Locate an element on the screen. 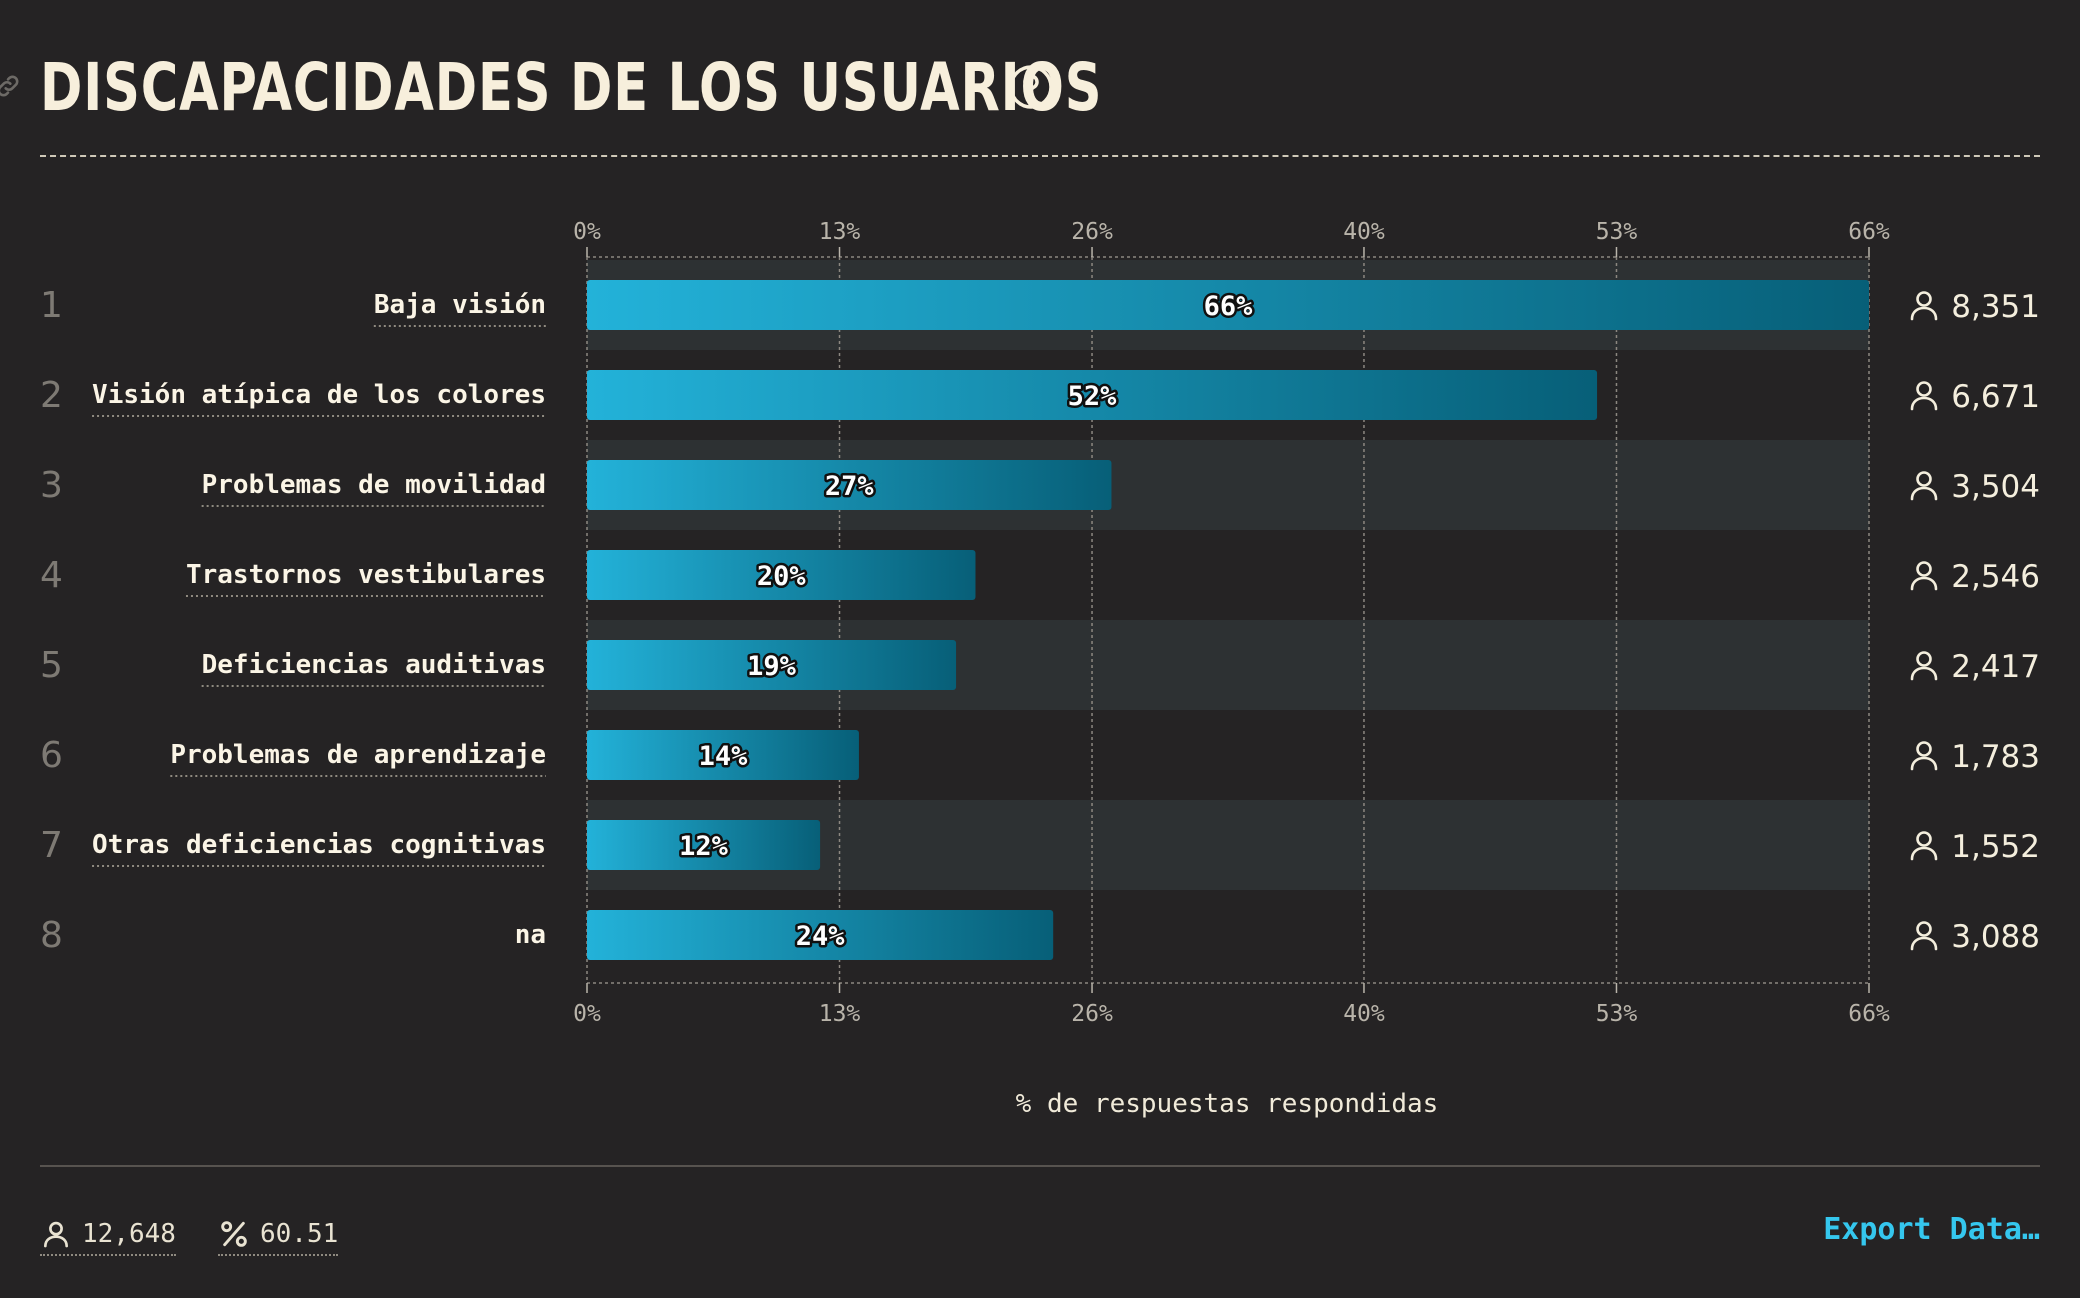 The image size is (2080, 1298). title-divider is located at coordinates (1040, 156).